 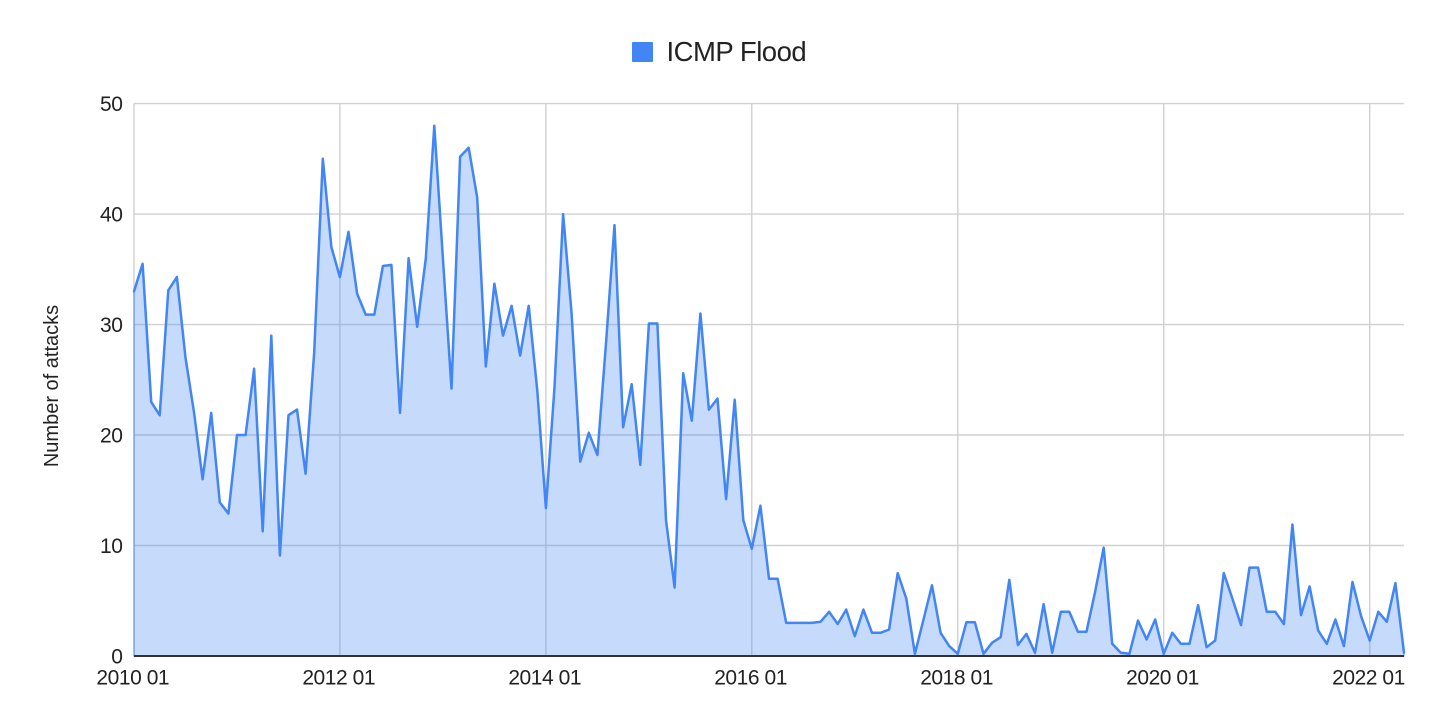 What do you see at coordinates (737, 51) in the screenshot?
I see `svg-text: ICMP Flood` at bounding box center [737, 51].